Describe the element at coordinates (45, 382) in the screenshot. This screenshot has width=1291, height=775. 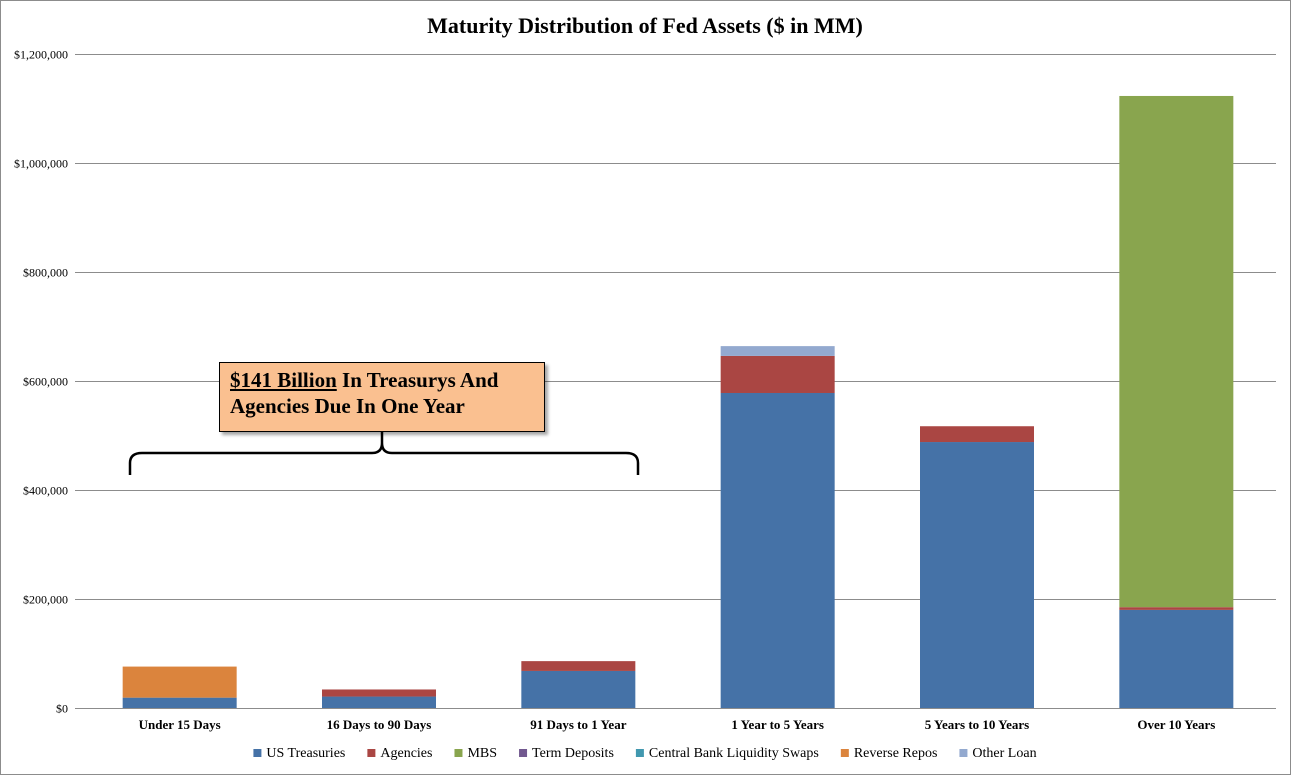
I see `y-tick-label: $600,000` at that location.